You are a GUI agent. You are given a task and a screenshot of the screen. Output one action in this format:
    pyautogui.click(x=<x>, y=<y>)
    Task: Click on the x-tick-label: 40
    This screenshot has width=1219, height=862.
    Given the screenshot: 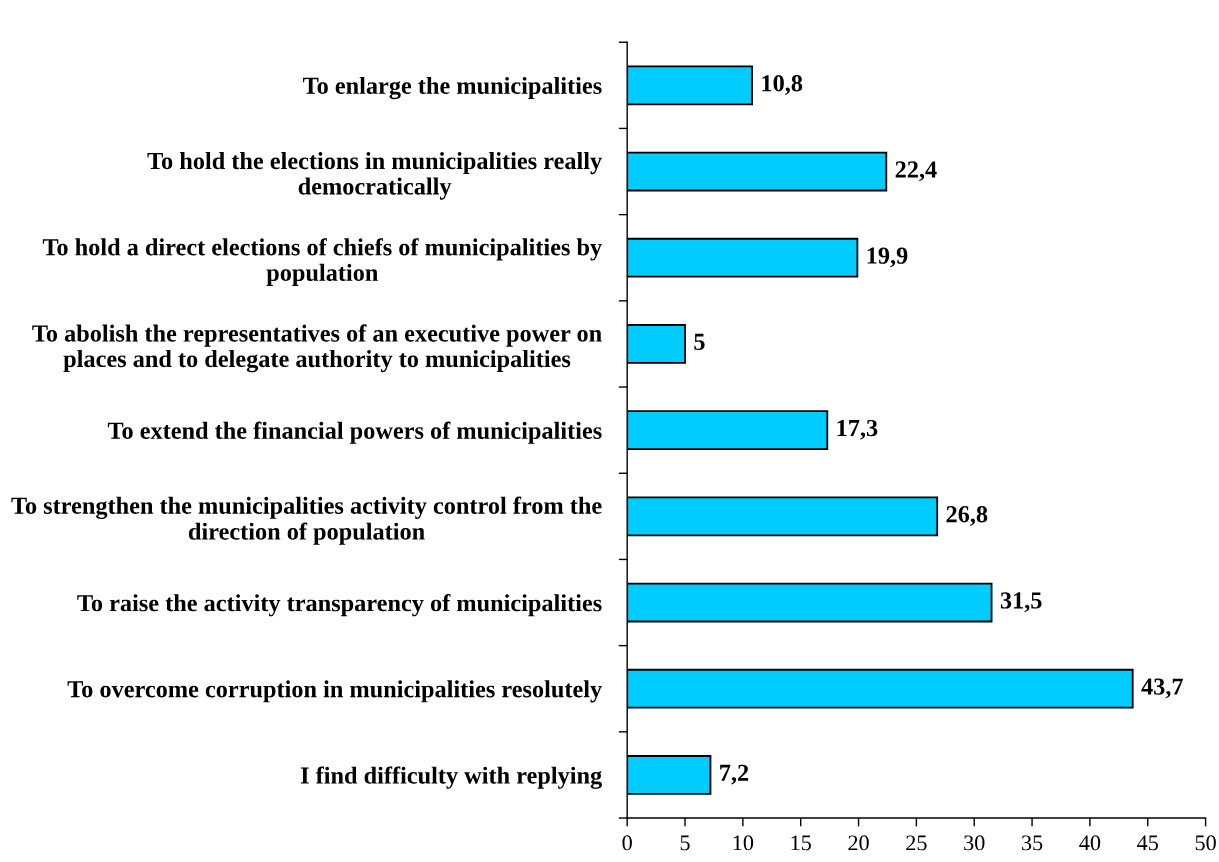 What is the action you would take?
    pyautogui.click(x=1090, y=843)
    